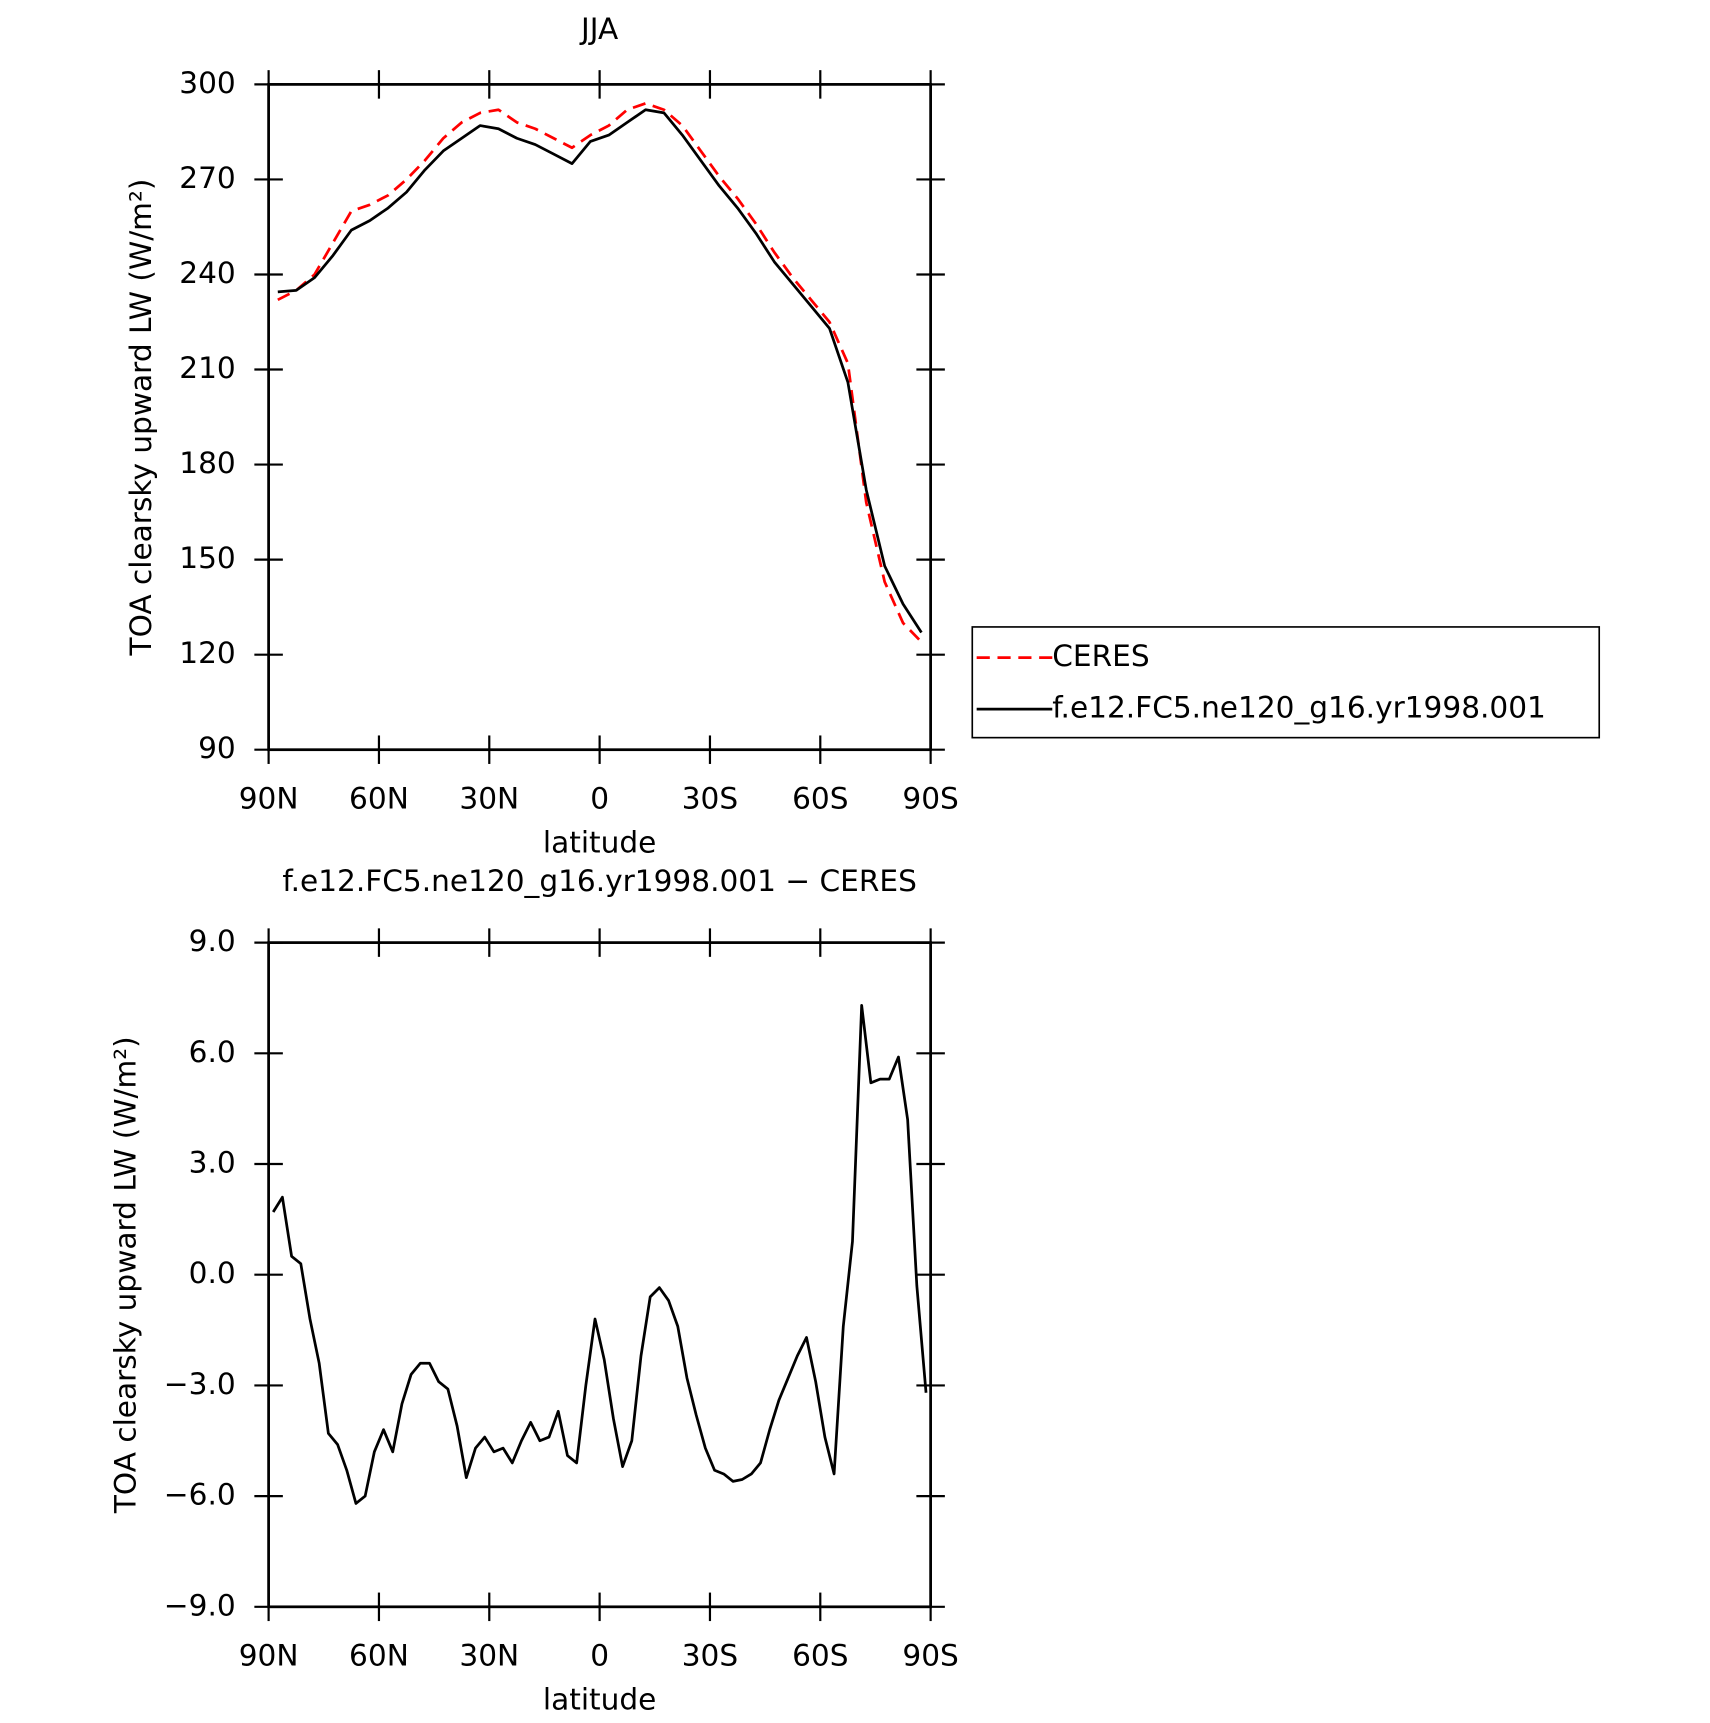 The width and height of the screenshot is (1710, 1723). Describe the element at coordinates (212, 1273) in the screenshot. I see `y-tick-label: 0.0` at that location.